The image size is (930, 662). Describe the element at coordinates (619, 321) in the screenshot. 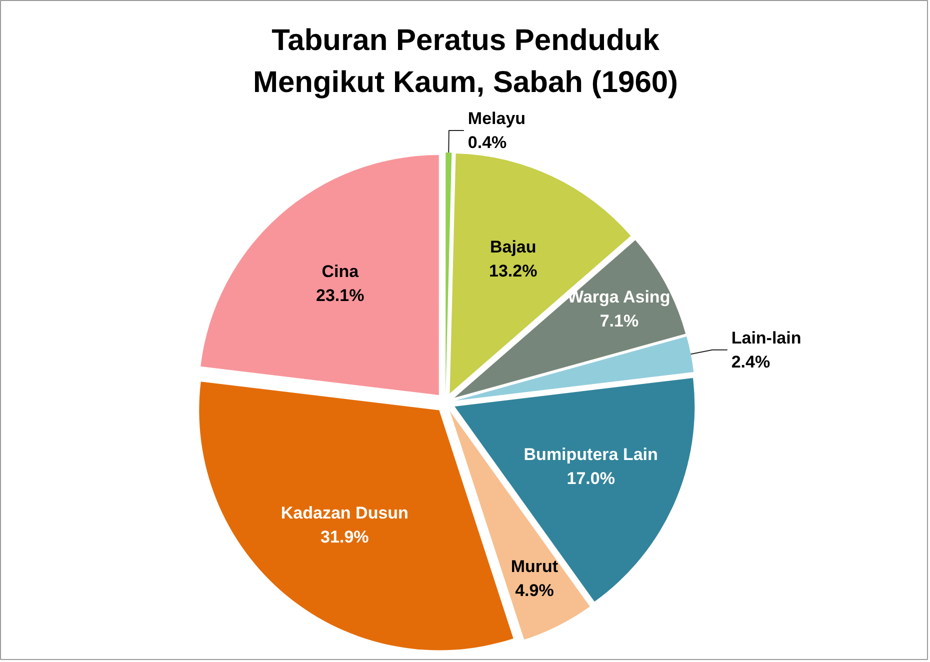

I see `data-label: 7.1%` at that location.